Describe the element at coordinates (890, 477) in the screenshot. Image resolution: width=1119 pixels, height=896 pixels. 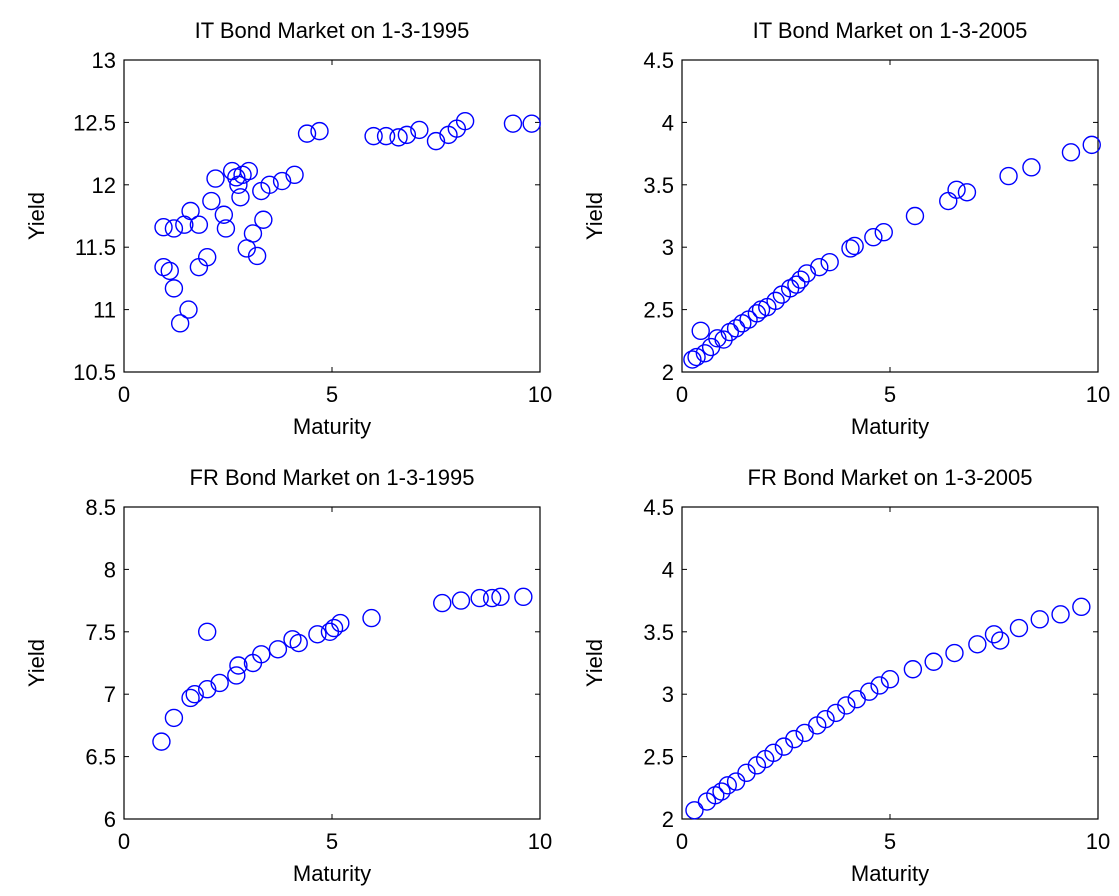
I see `chart-title: FR Bond Market on 1-3-2005` at that location.